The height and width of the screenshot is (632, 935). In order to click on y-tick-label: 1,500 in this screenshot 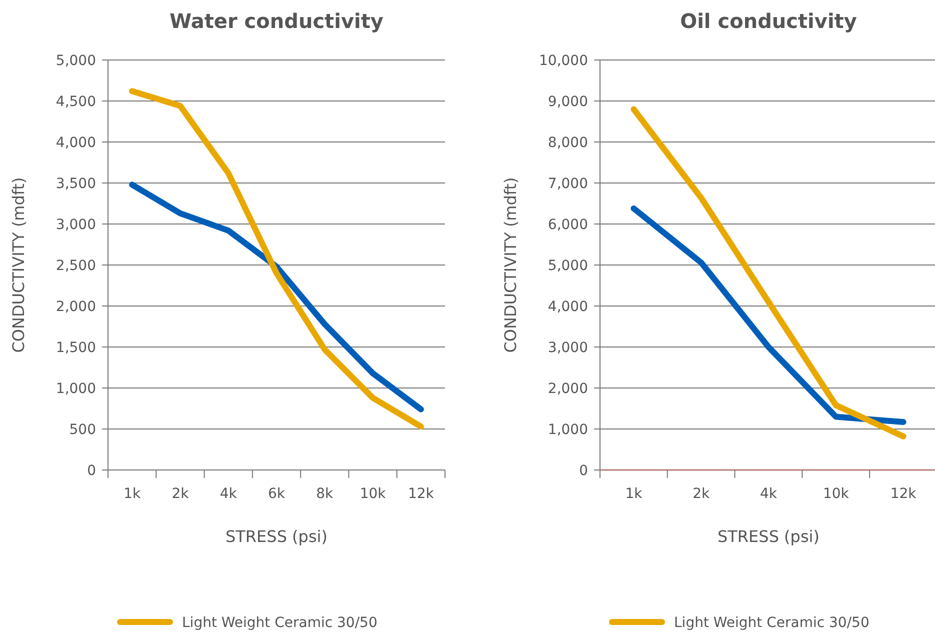, I will do `click(76, 348)`.